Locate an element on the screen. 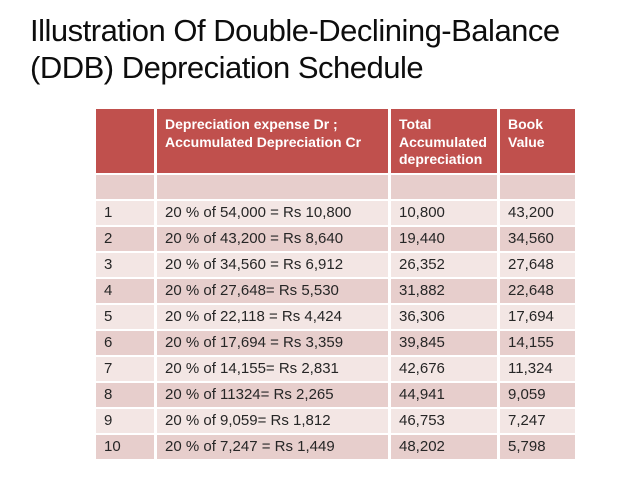 This screenshot has width=638, height=479. cell-year: 4 is located at coordinates (125, 290).